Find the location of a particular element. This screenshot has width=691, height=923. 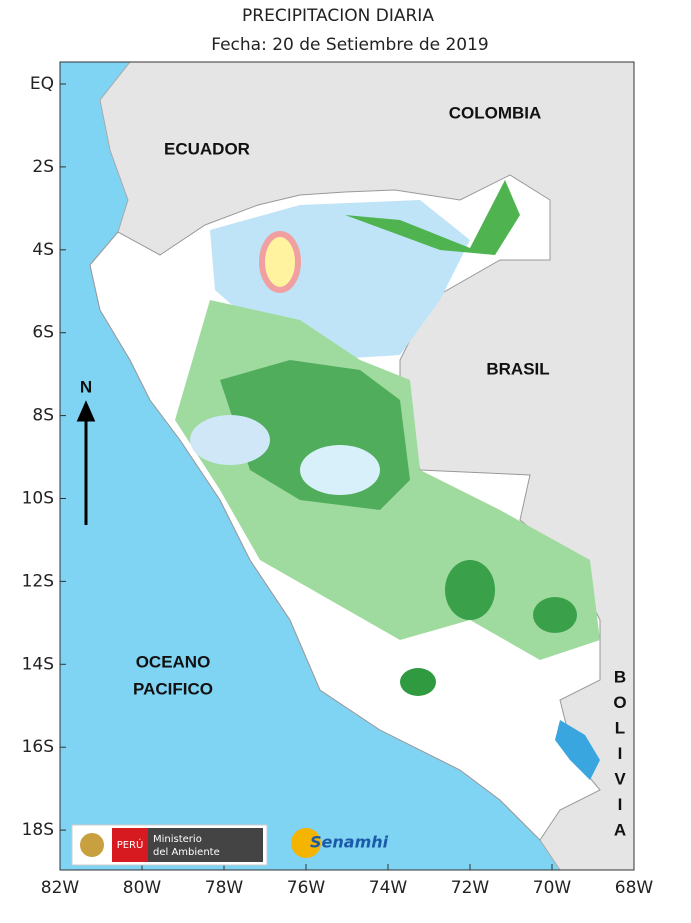

lon-label: 82W is located at coordinates (60, 888).